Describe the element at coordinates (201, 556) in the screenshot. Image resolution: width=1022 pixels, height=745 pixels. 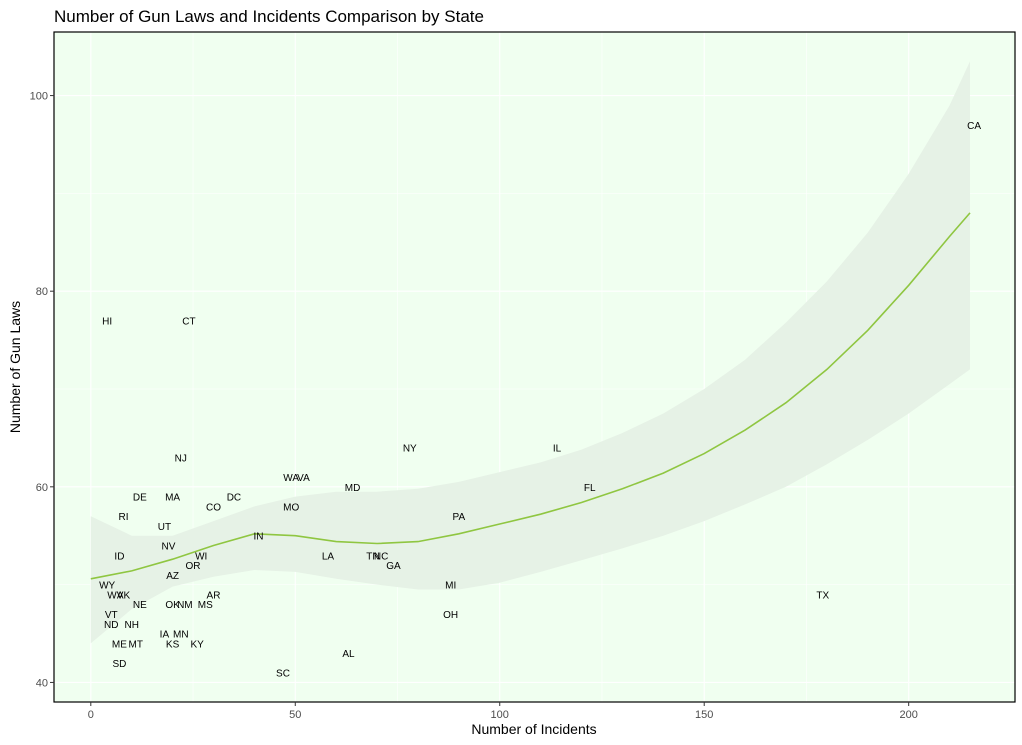
I see `state-label-wi: WI` at that location.